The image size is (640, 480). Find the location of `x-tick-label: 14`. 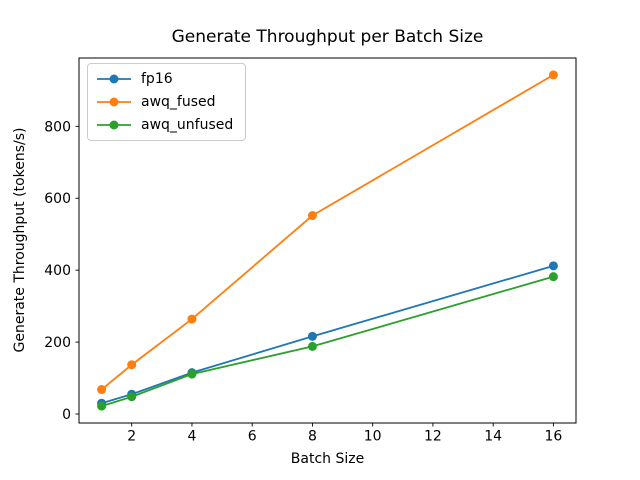

x-tick-label: 14 is located at coordinates (493, 437).